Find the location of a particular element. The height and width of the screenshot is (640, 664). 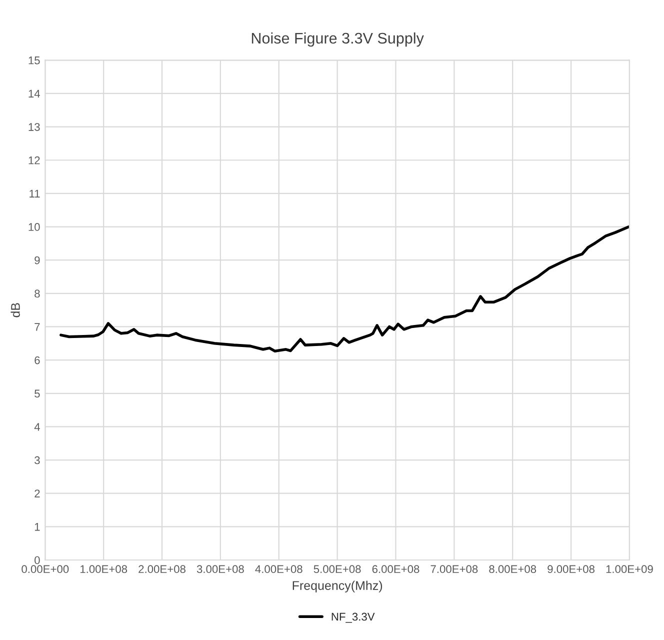

x-tick-label: 8.00E+08 is located at coordinates (512, 569).